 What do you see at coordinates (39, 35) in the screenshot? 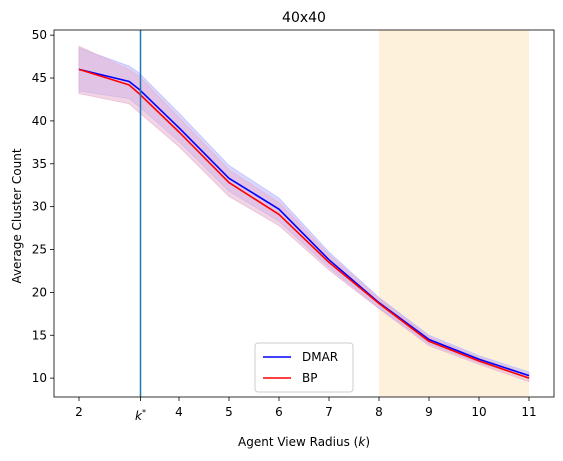
I see `y-tick-label: 50` at bounding box center [39, 35].